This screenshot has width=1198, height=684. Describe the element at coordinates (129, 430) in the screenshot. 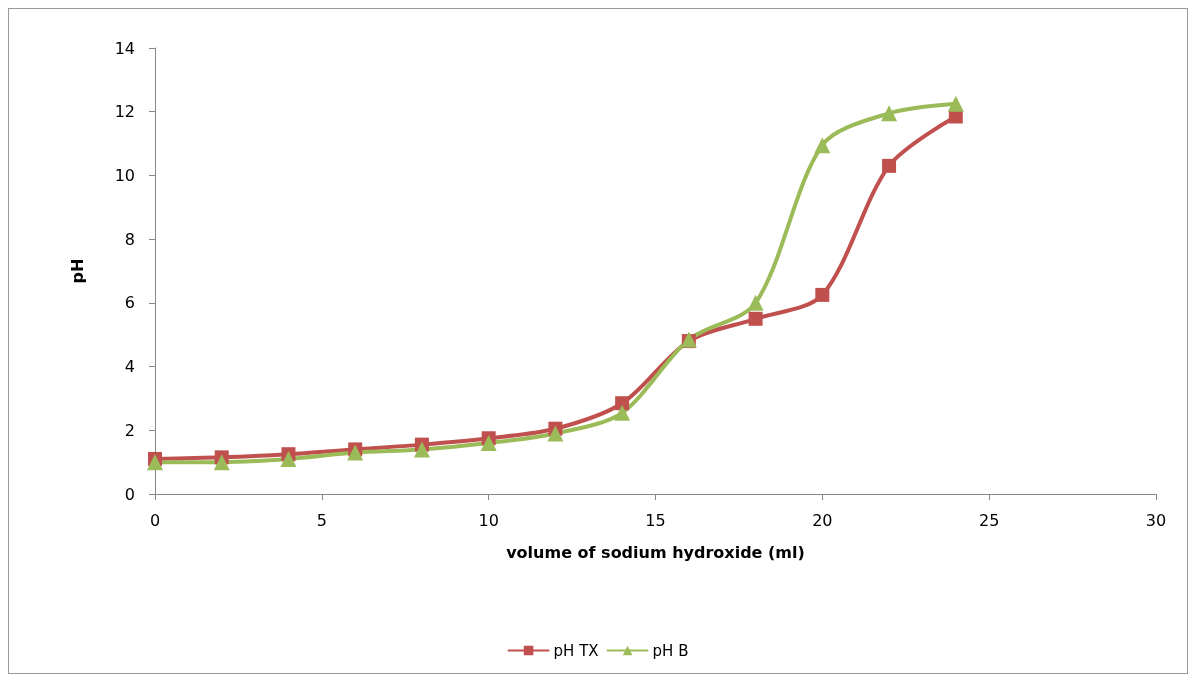

I see `y-tick-label: 2` at that location.